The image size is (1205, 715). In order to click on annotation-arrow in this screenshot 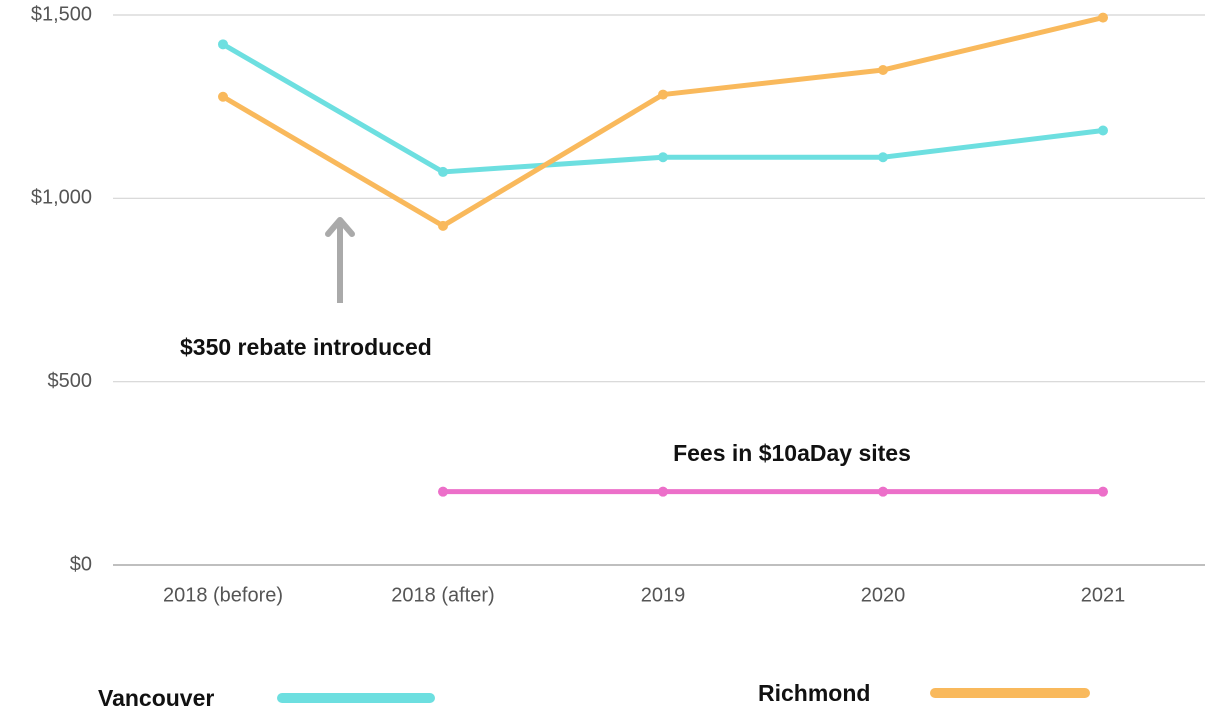, I will do `click(340, 260)`.